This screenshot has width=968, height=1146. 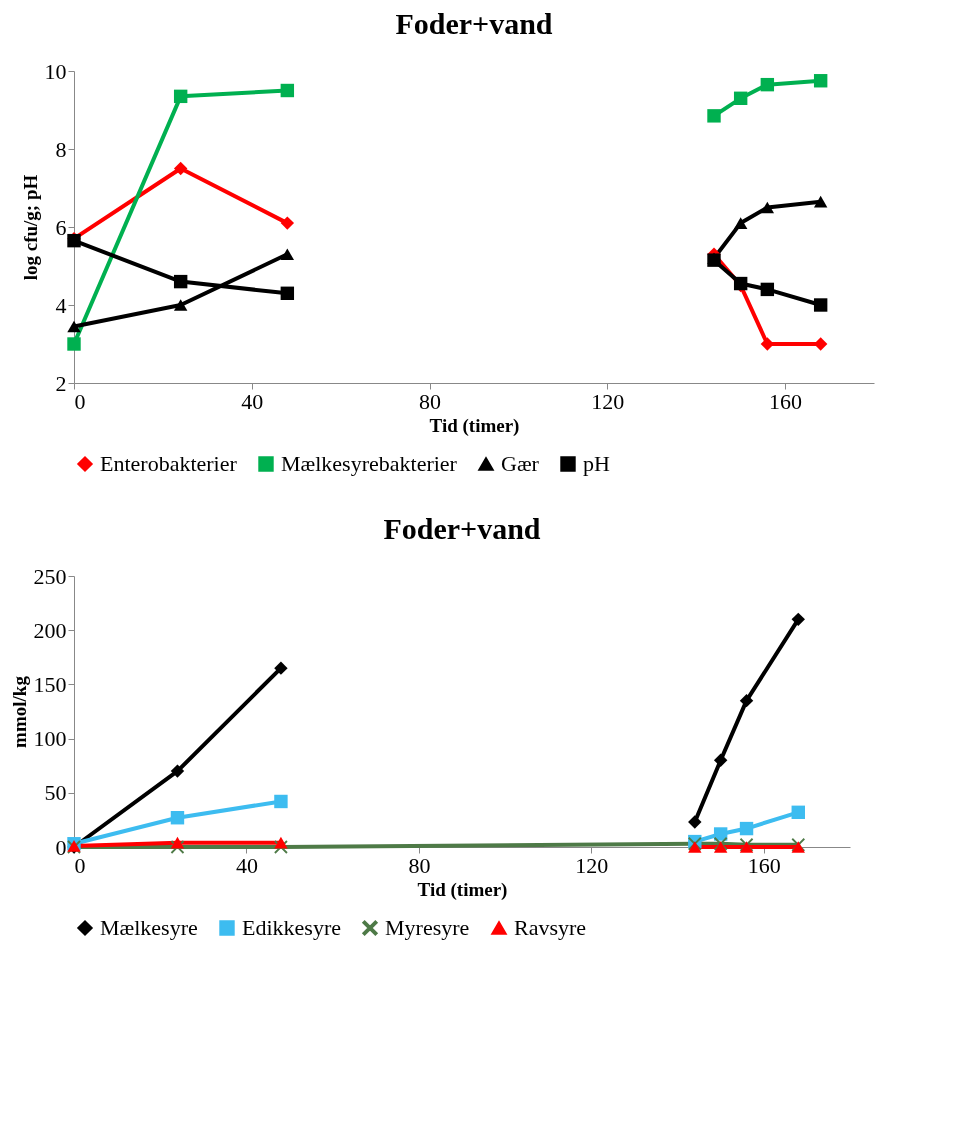 What do you see at coordinates (520, 463) in the screenshot?
I see `legend-label: Gær` at bounding box center [520, 463].